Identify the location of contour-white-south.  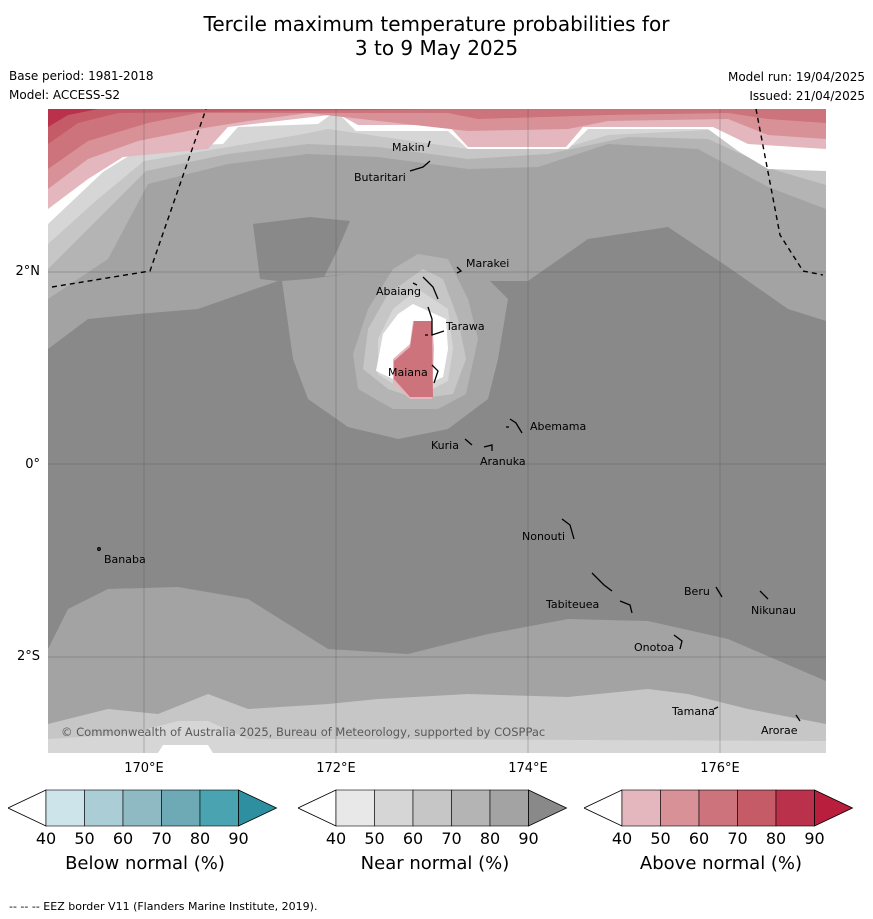
(185, 749).